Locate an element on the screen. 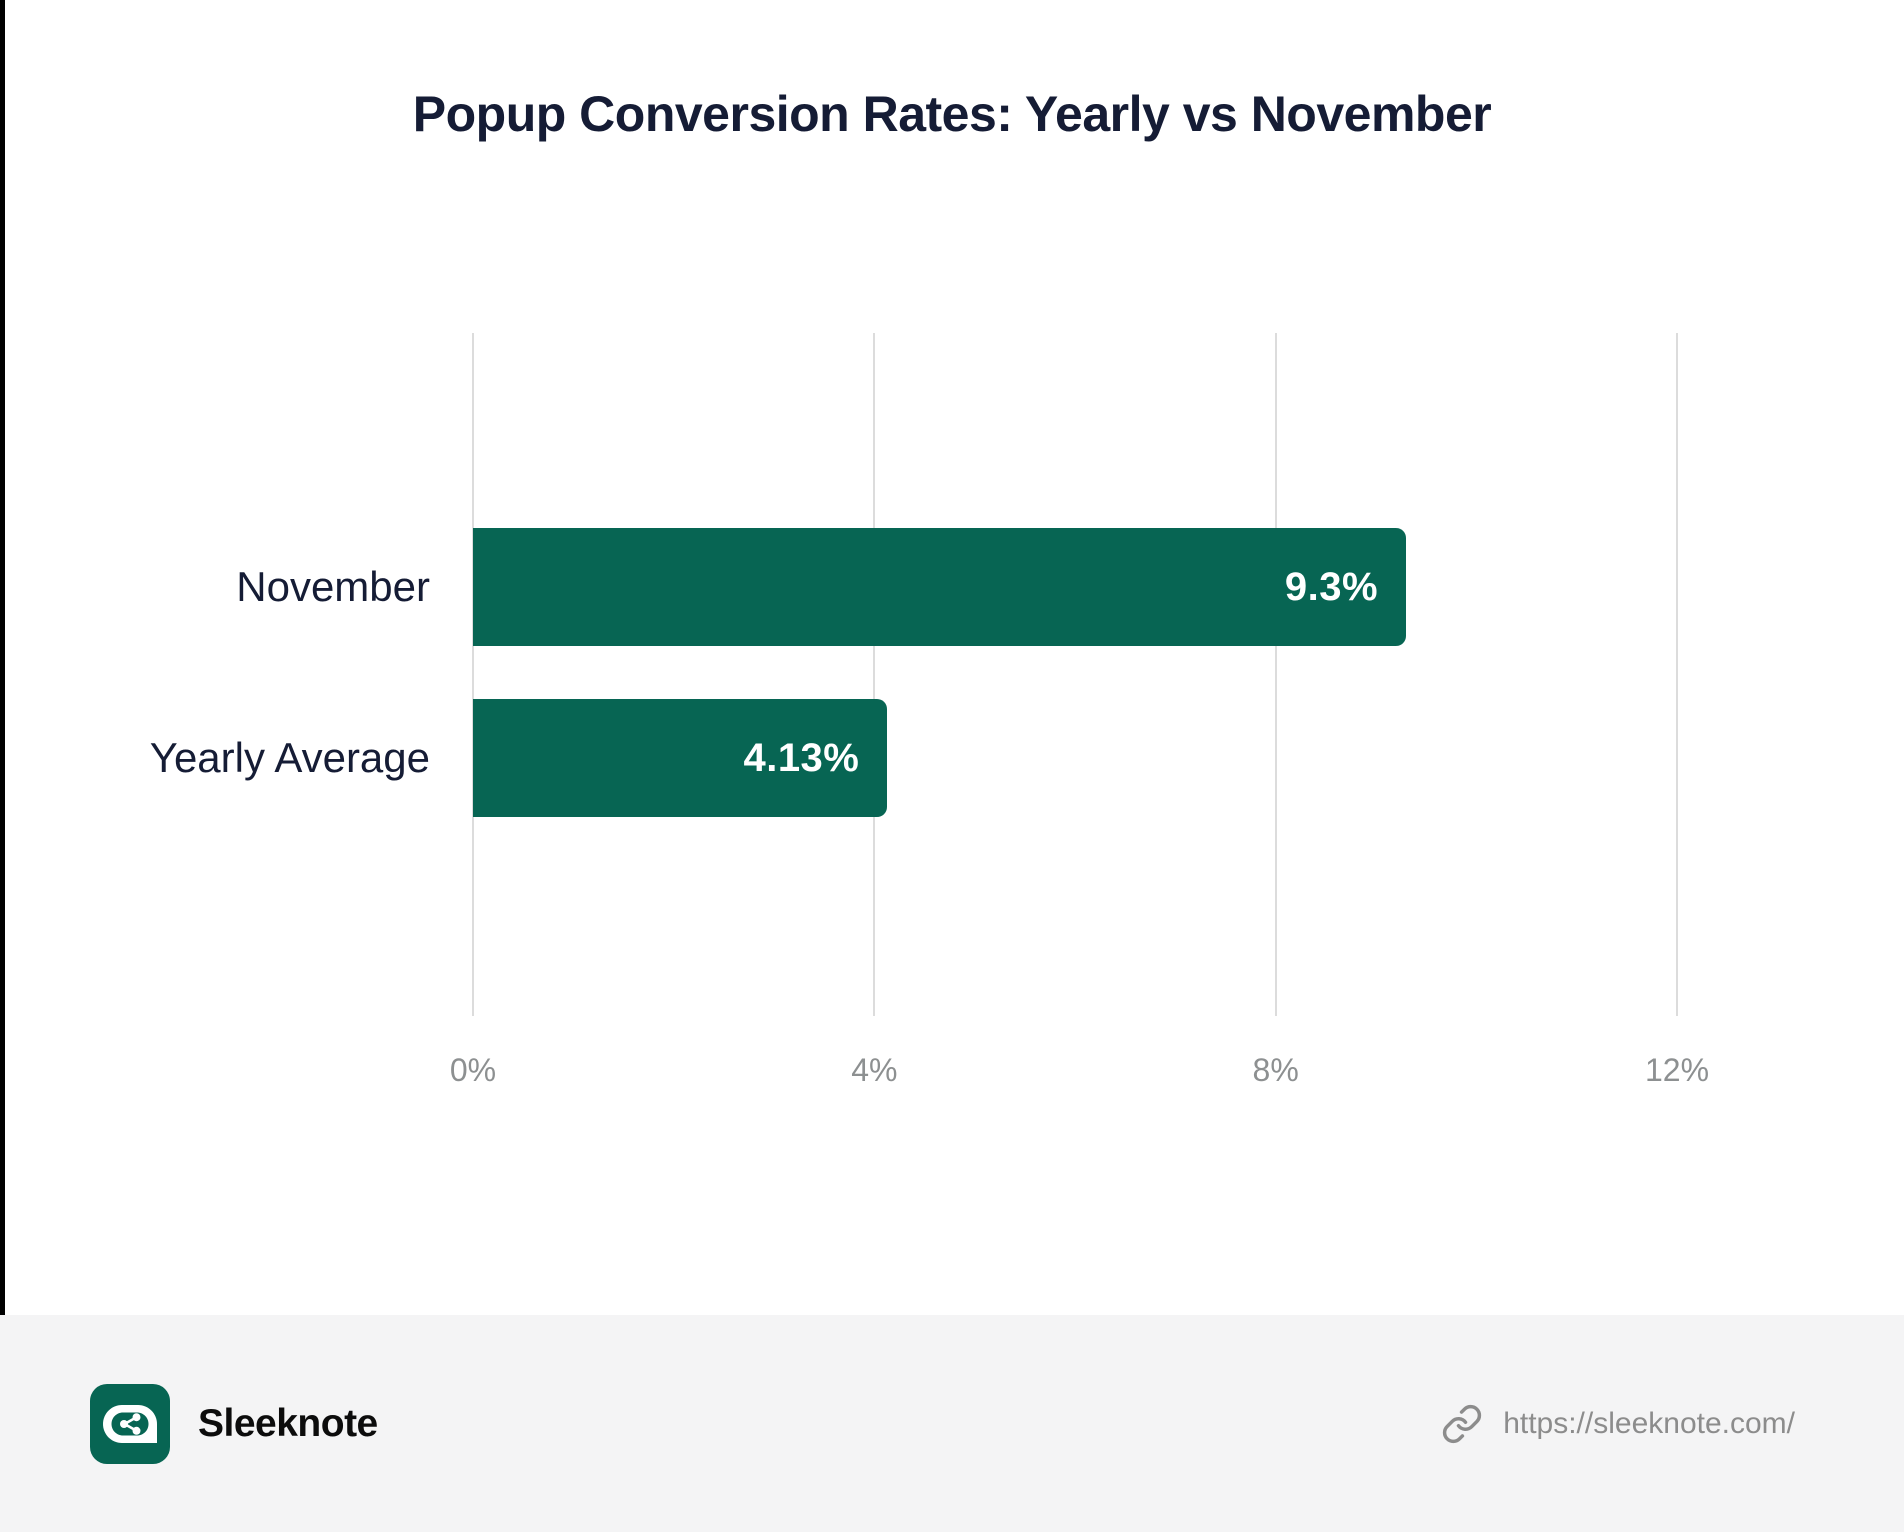  x-tick-label: 8% is located at coordinates (1275, 1070).